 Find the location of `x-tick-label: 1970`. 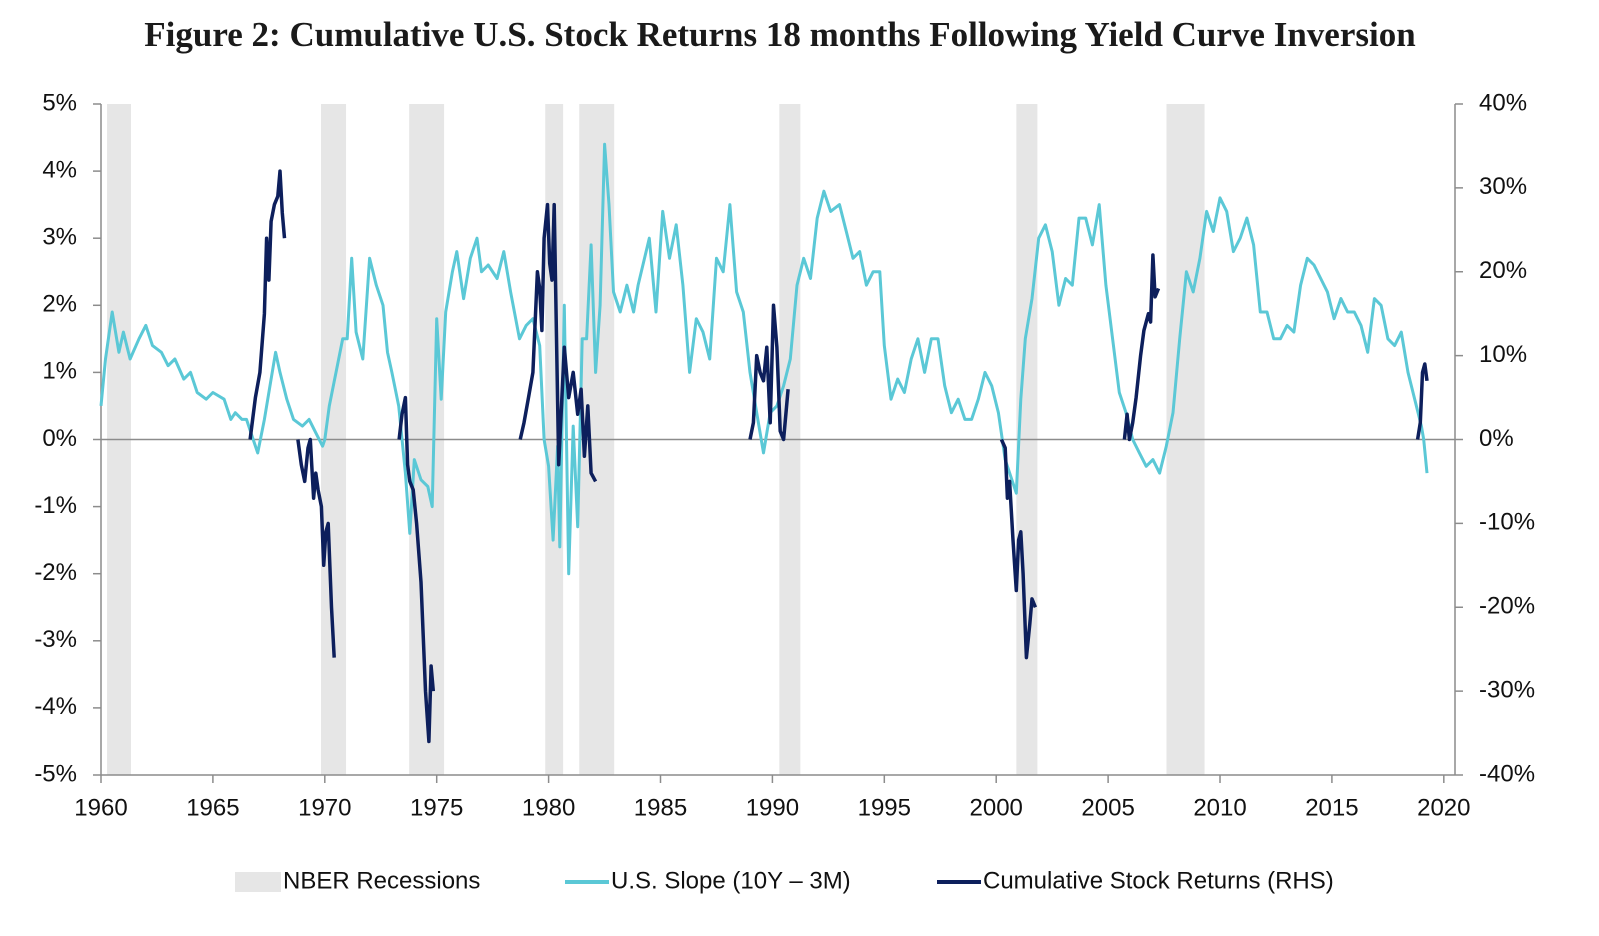

x-tick-label: 1970 is located at coordinates (324, 807).